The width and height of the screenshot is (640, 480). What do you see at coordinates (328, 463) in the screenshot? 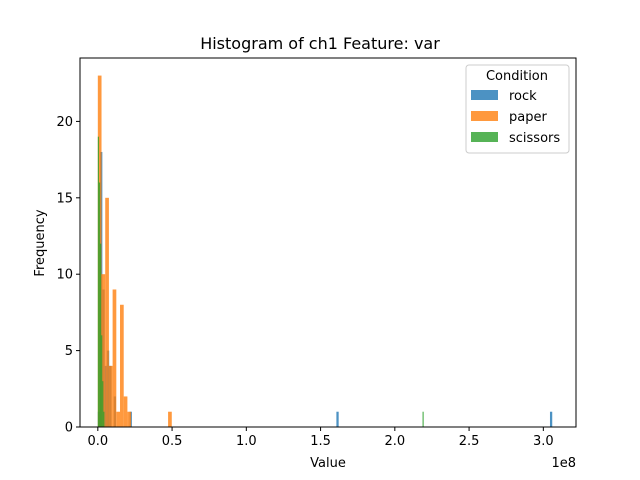
I see `x-axis-label: Value` at bounding box center [328, 463].